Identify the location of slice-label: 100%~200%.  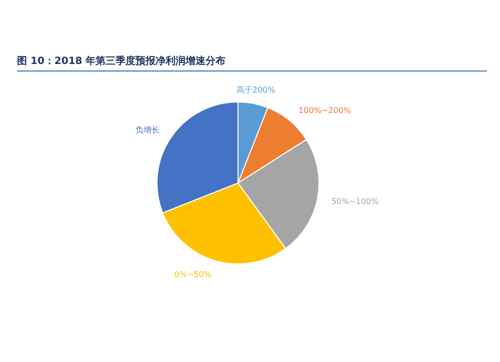
(325, 110).